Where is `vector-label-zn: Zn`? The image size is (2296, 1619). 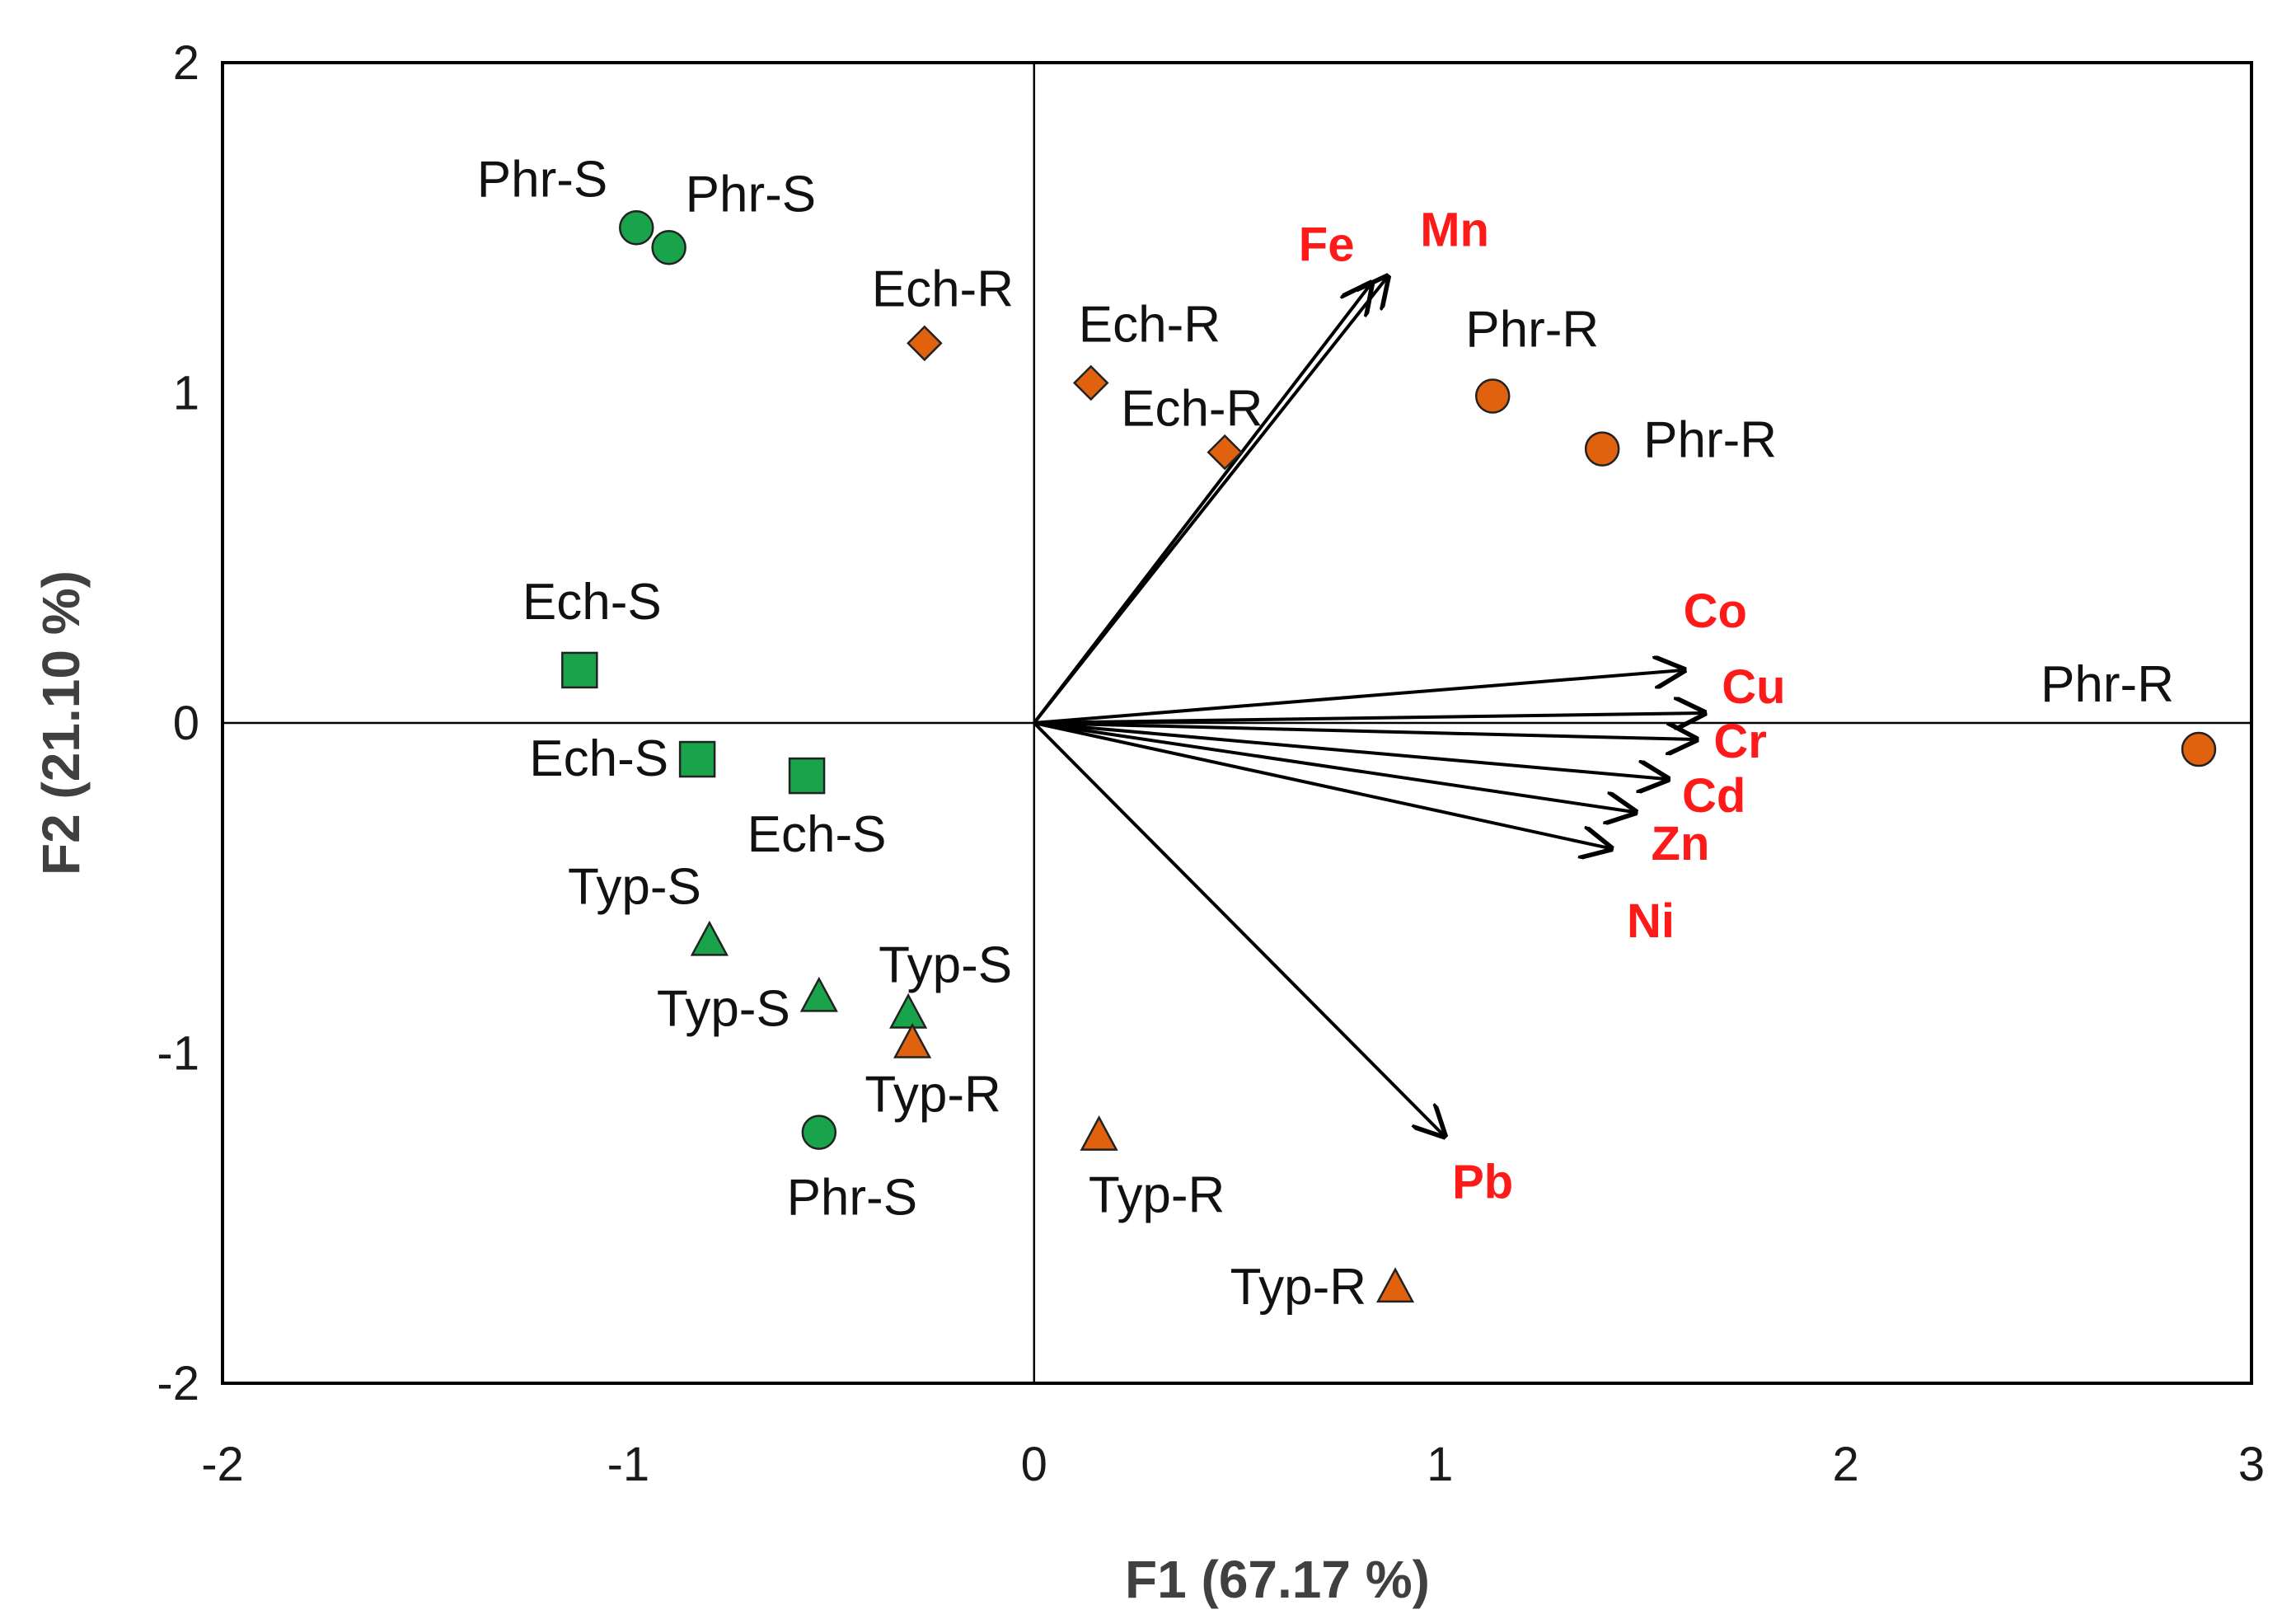
vector-label-zn: Zn is located at coordinates (1681, 844).